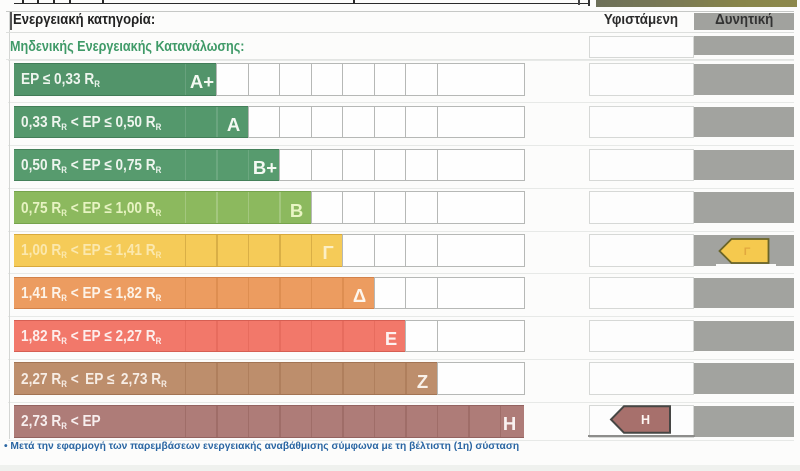 The image size is (800, 471). Describe the element at coordinates (747, 252) in the screenshot. I see `svg-text: Γ` at that location.